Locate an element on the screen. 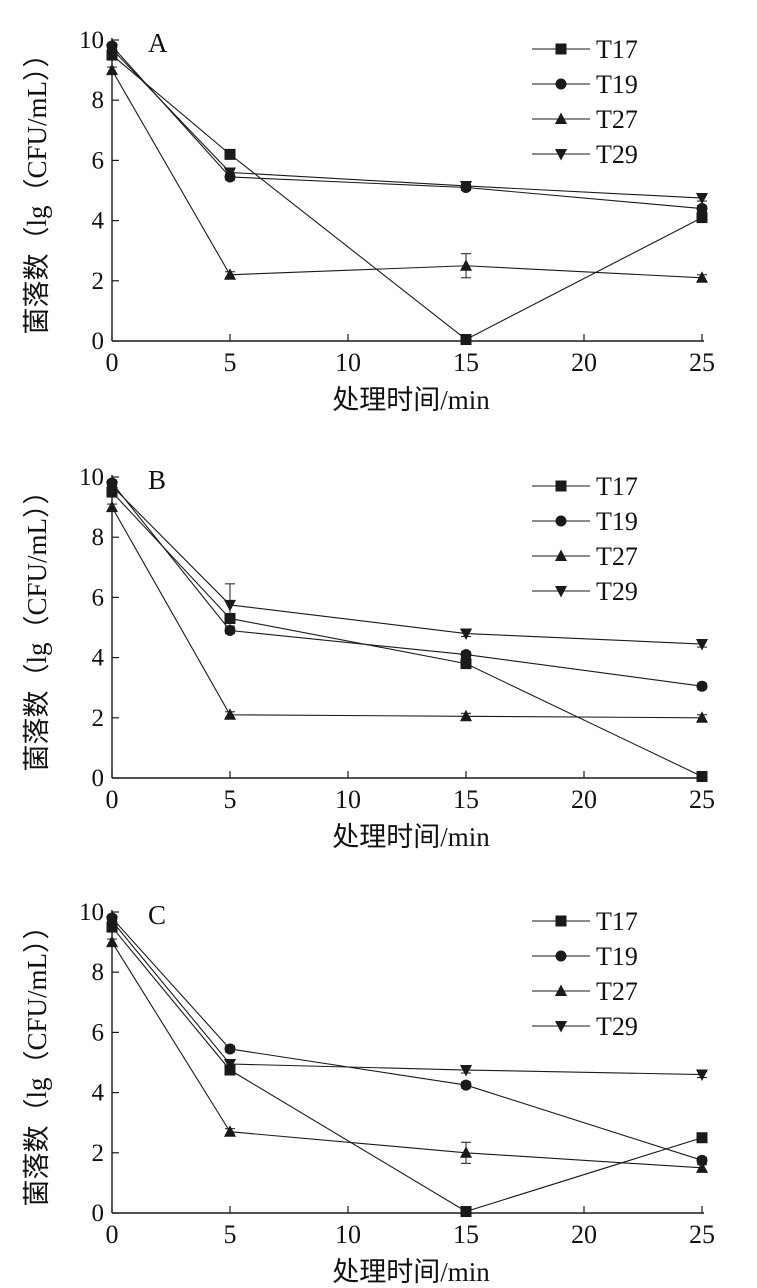 The height and width of the screenshot is (1288, 757). panel-label: C is located at coordinates (157, 915).